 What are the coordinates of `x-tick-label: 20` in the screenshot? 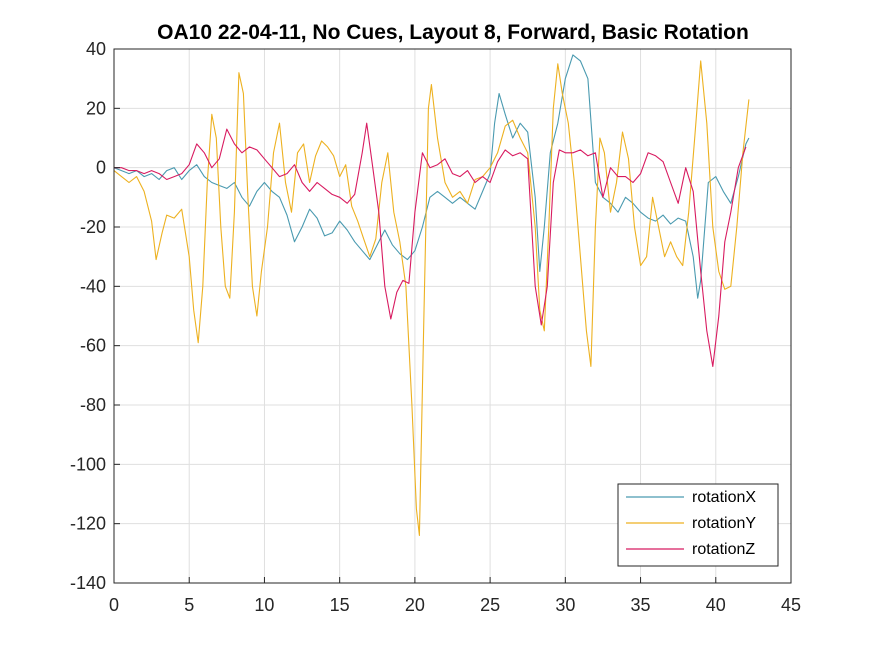 It's located at (415, 605).